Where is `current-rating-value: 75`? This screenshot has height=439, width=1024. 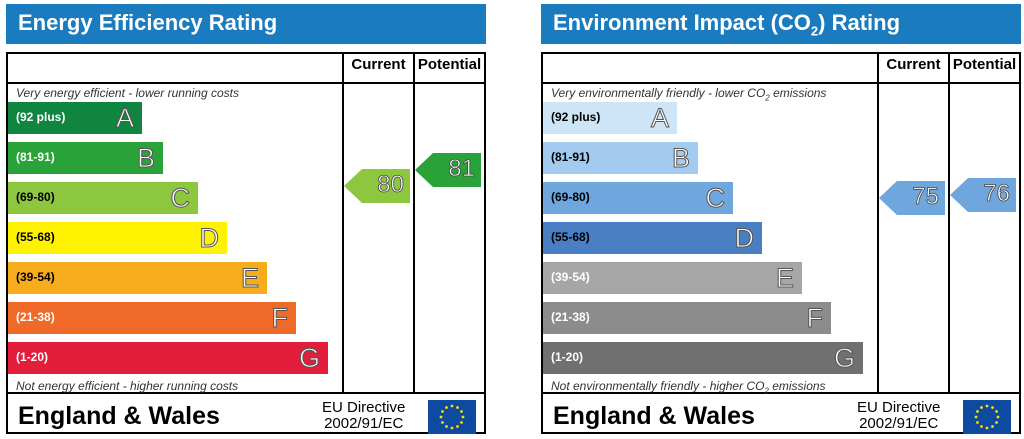 current-rating-value: 75 is located at coordinates (925, 197).